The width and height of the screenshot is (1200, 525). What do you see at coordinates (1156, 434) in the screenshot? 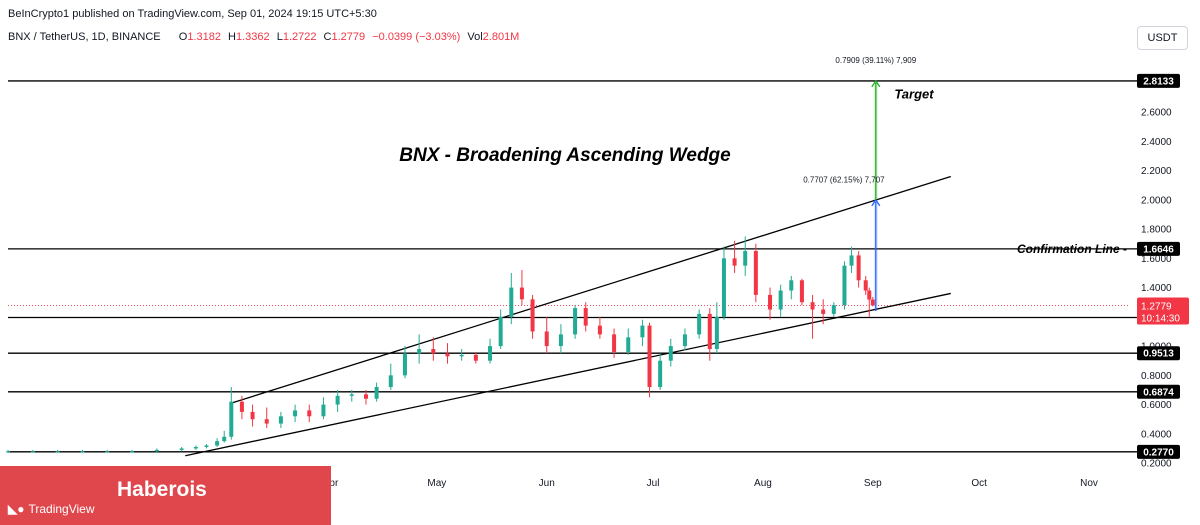
I see `y-tick-label: 0.4000` at bounding box center [1156, 434].